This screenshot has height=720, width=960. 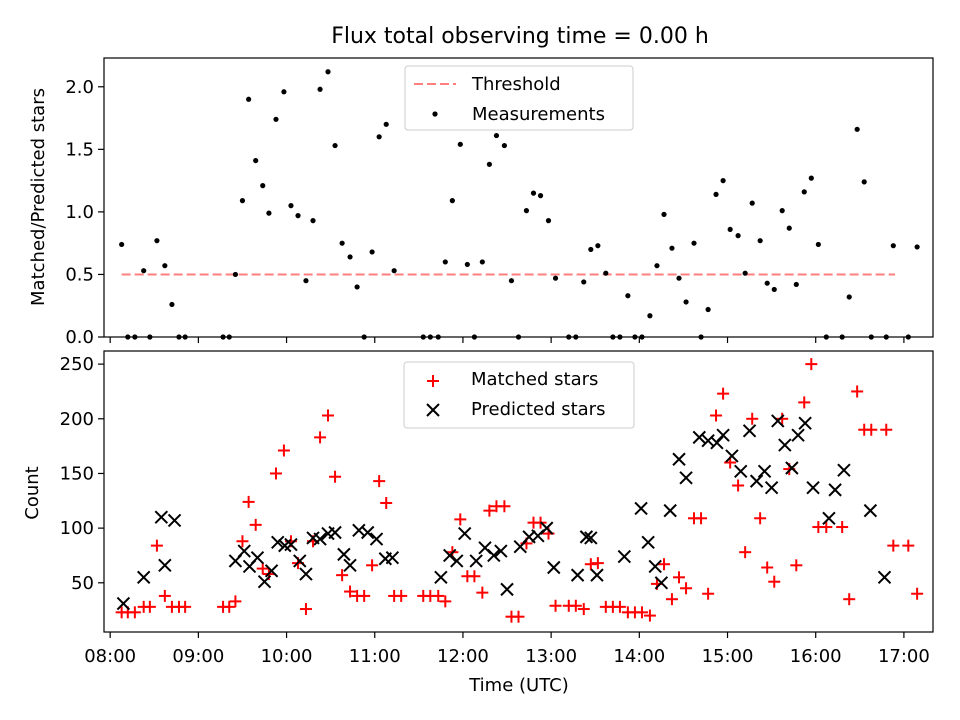 I want to click on bottom-y-tick-label: 200, so click(x=77, y=419).